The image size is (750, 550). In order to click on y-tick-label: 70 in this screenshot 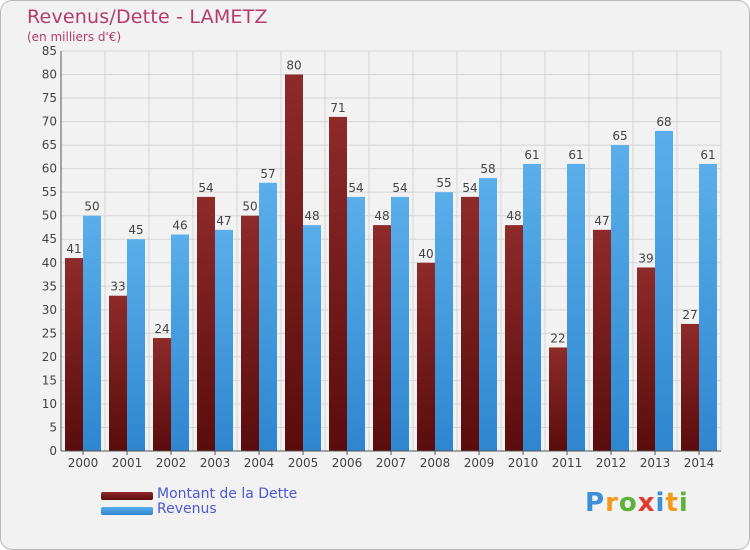, I will do `click(49, 122)`.